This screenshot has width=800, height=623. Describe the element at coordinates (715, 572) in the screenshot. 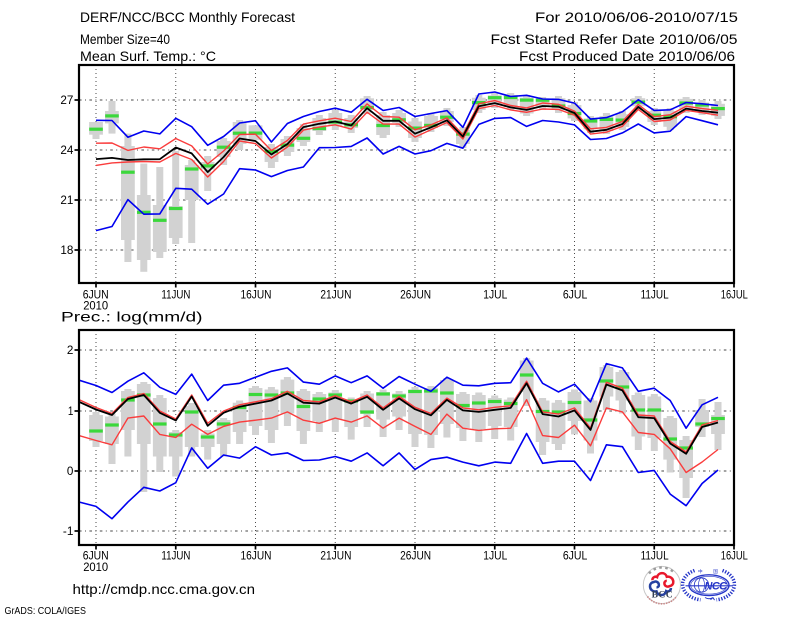

I see `svg-text: 国` at that location.